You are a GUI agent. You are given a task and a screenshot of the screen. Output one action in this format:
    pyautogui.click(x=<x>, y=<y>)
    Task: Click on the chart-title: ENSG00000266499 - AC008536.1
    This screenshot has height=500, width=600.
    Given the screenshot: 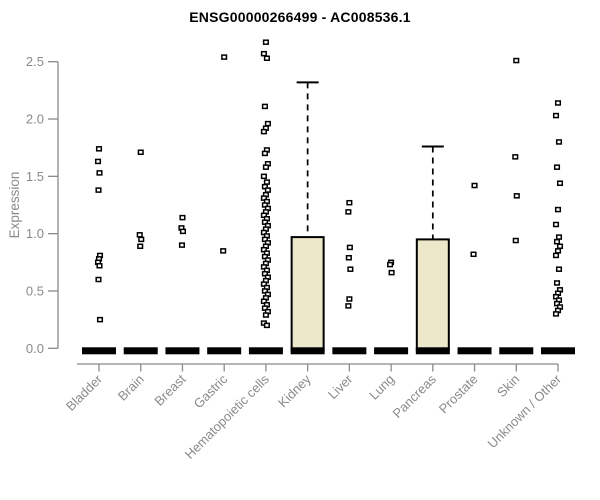 What is the action you would take?
    pyautogui.click(x=300, y=17)
    